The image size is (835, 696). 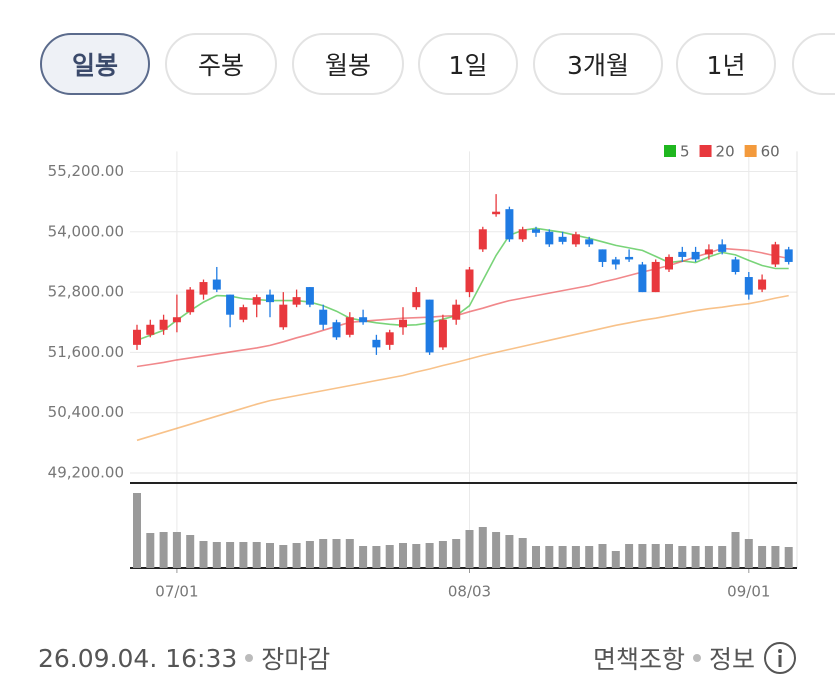 I want to click on legend-label: 5, so click(x=685, y=152).